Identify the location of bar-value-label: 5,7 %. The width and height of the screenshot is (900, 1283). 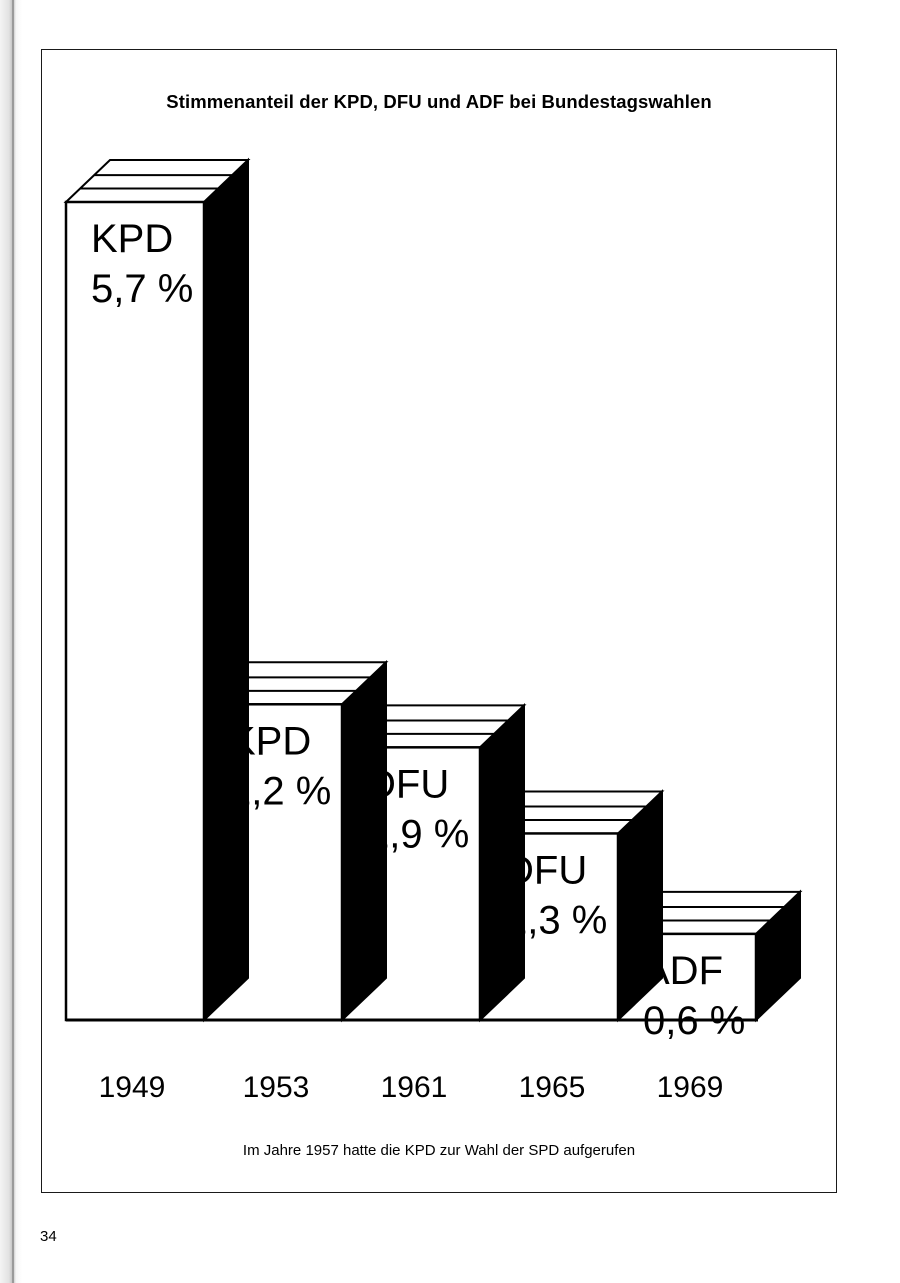
(142, 289).